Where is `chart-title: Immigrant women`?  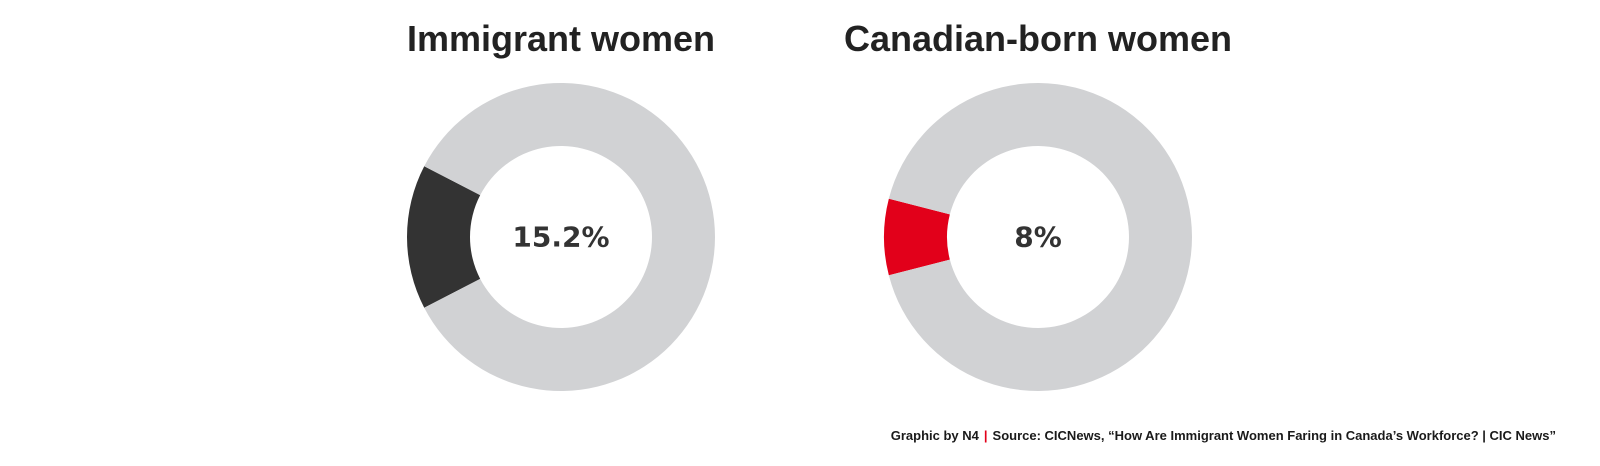
chart-title: Immigrant women is located at coordinates (561, 38).